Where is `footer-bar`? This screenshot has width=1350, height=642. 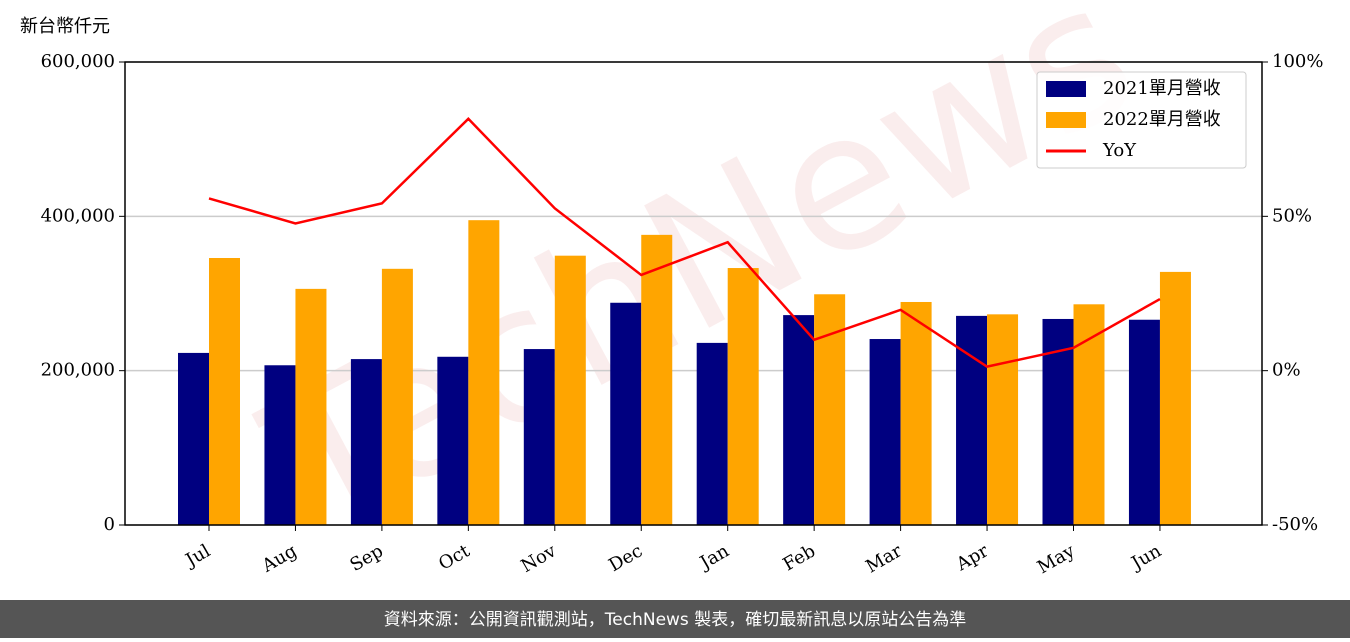 footer-bar is located at coordinates (675, 619).